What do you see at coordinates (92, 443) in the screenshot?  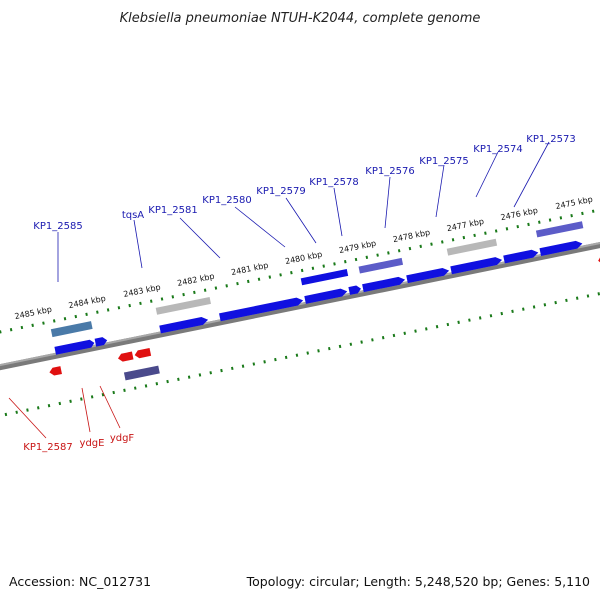 I see `gene-label-ydge: ydgE` at bounding box center [92, 443].